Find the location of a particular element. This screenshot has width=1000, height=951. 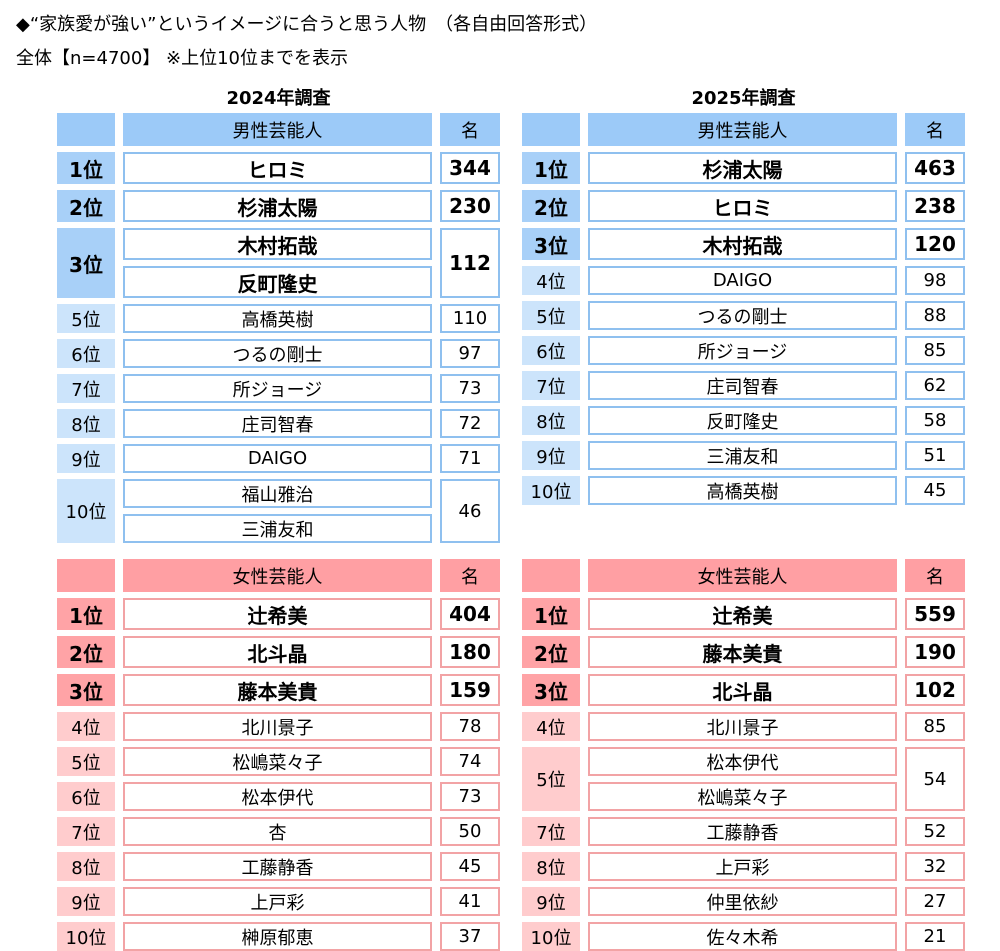

name: 松嶋菜々子 is located at coordinates (742, 796).